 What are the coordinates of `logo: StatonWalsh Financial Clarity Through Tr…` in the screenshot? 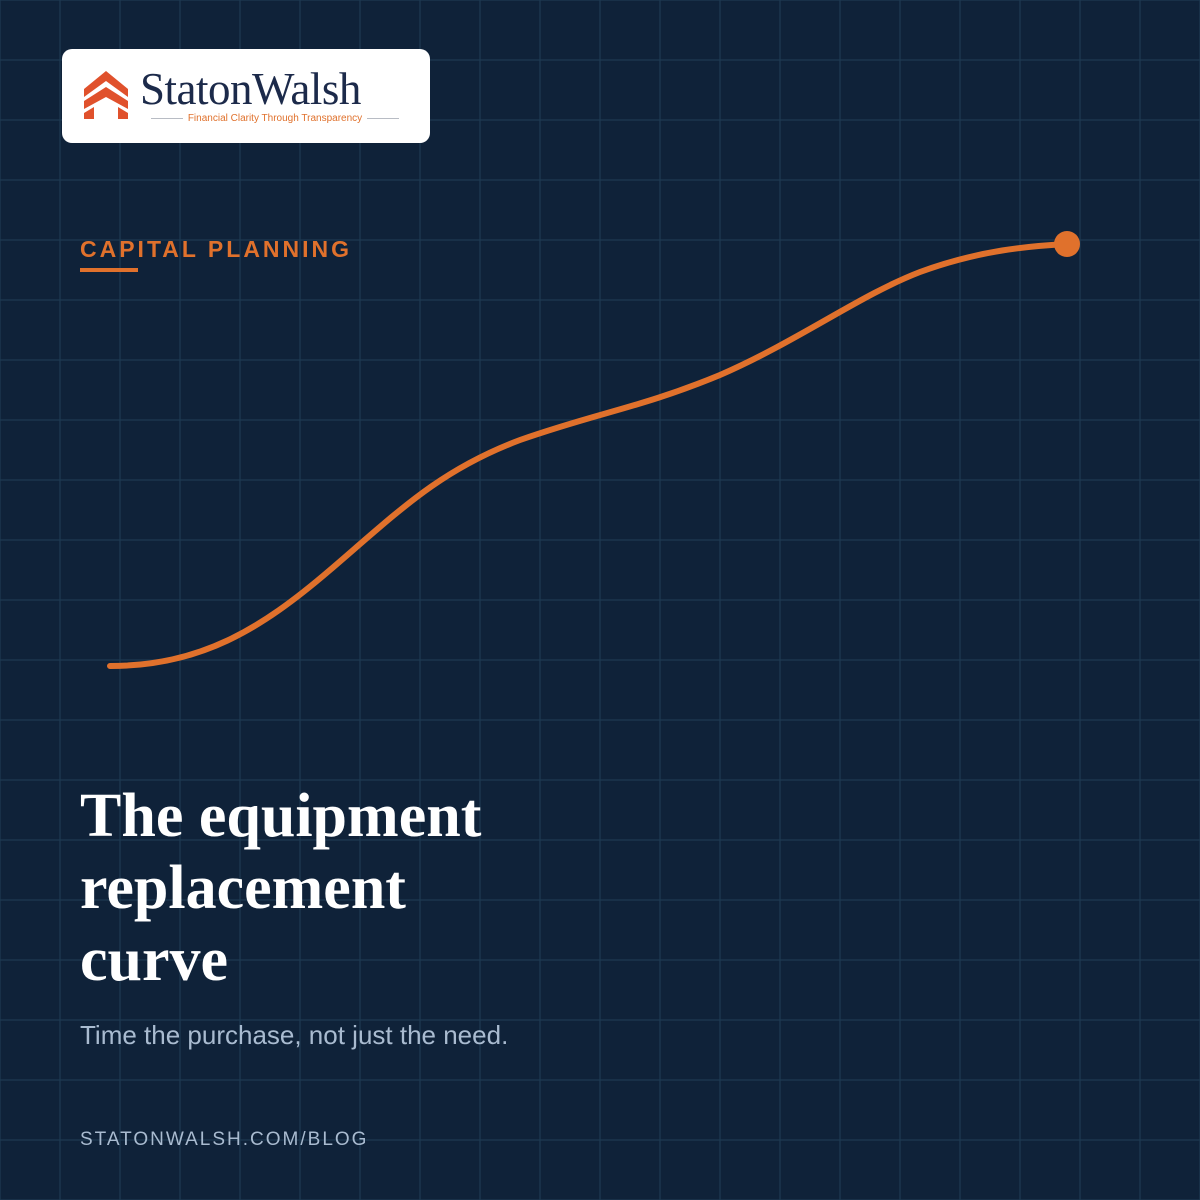 It's located at (246, 96).